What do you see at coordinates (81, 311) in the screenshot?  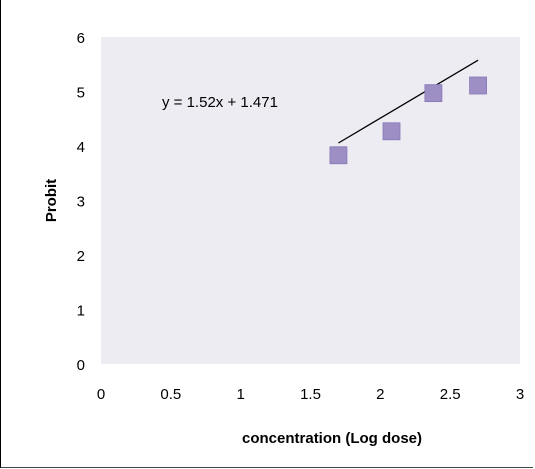 I see `y-tick-label: 1` at bounding box center [81, 311].